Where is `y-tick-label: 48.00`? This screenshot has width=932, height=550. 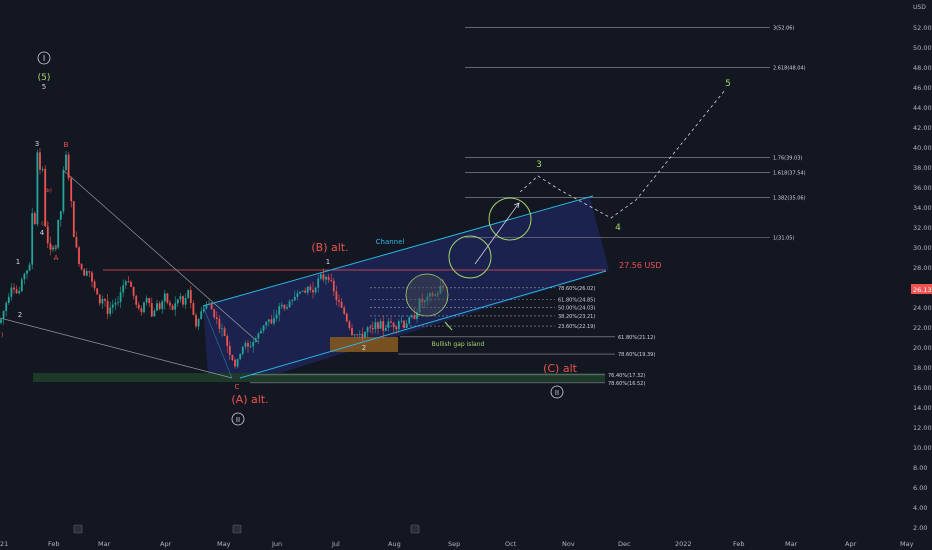 y-tick-label: 48.00 is located at coordinates (922, 68).